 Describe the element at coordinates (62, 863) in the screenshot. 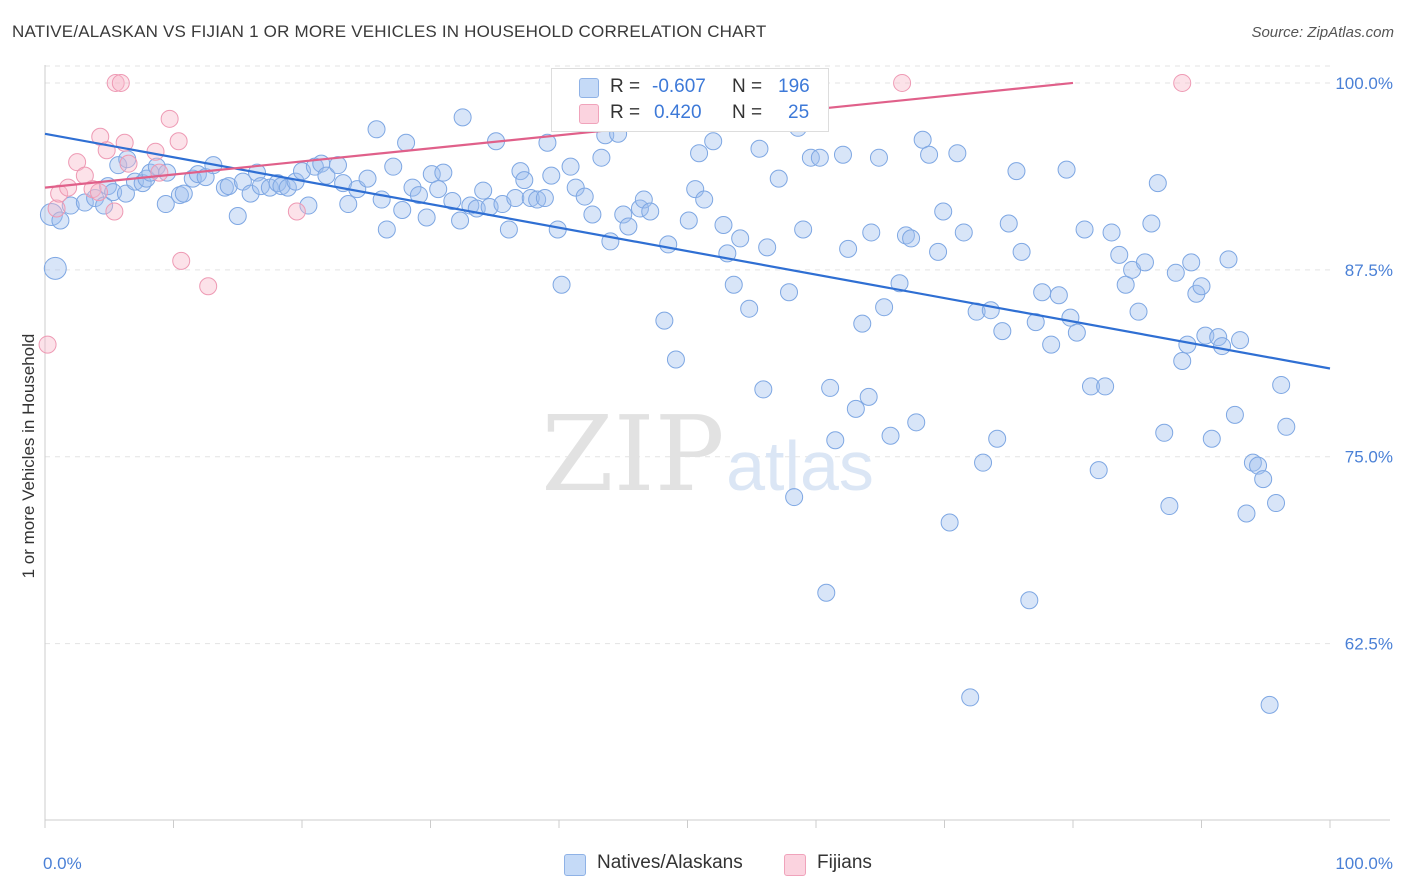

I see `x-tick-label: 0.0%` at that location.